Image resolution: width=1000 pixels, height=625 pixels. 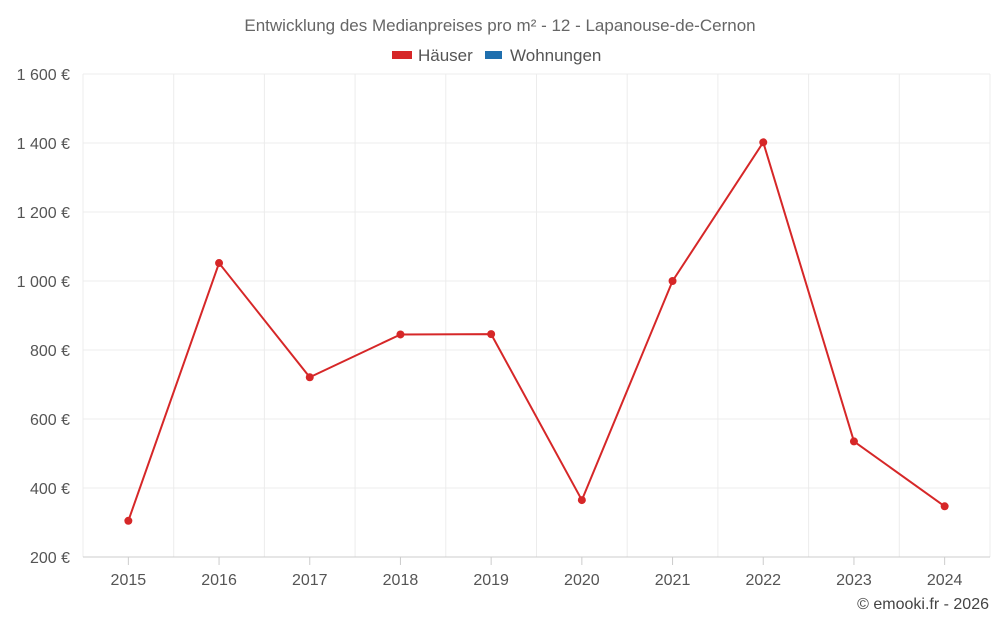 What do you see at coordinates (854, 580) in the screenshot?
I see `x-tick-label: 2023` at bounding box center [854, 580].